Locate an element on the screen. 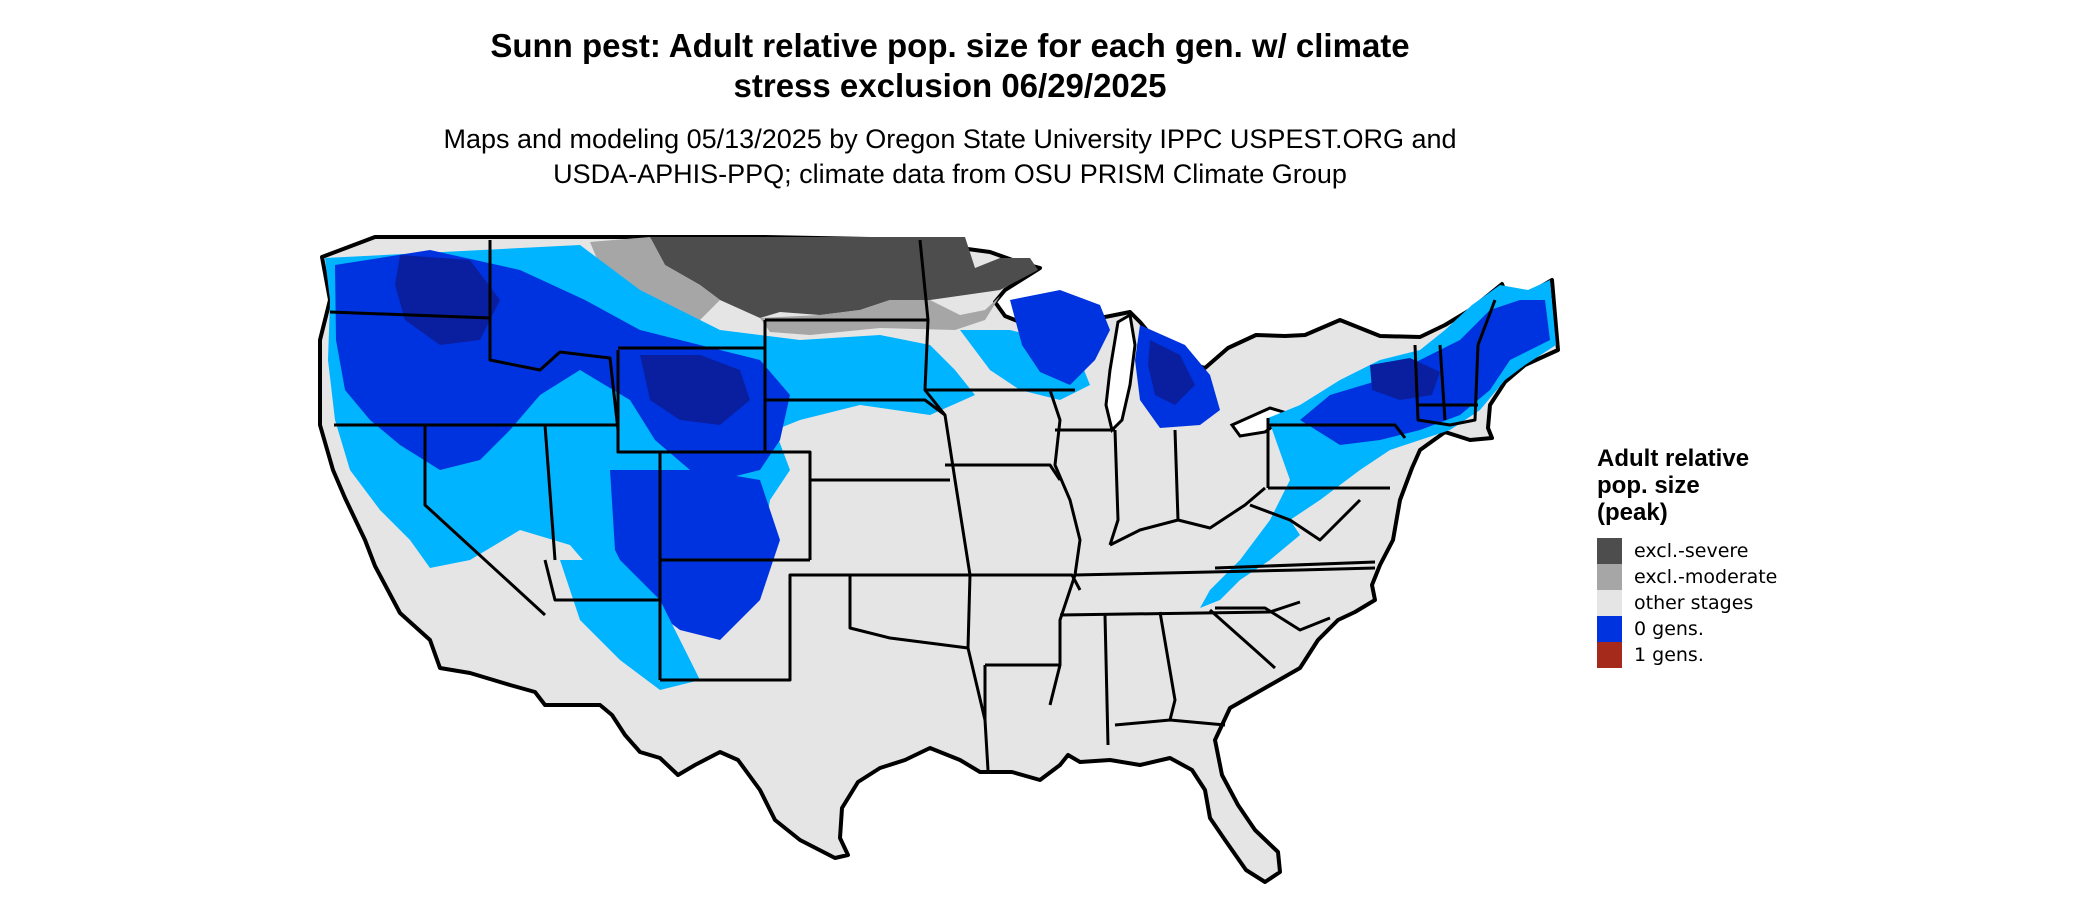 The image size is (2100, 900). border-wa-or is located at coordinates (410, 315).